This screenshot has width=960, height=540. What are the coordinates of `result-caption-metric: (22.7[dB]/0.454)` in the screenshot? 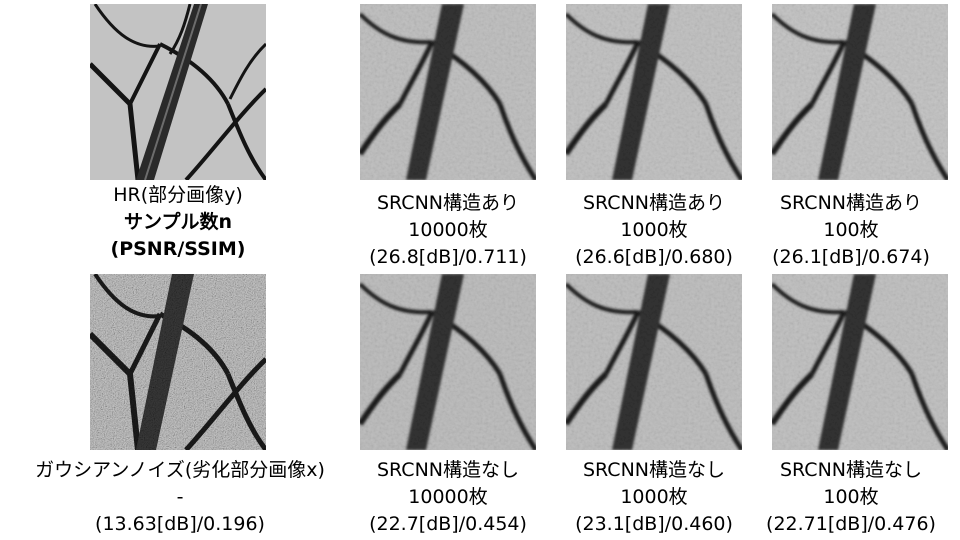 It's located at (448, 524).